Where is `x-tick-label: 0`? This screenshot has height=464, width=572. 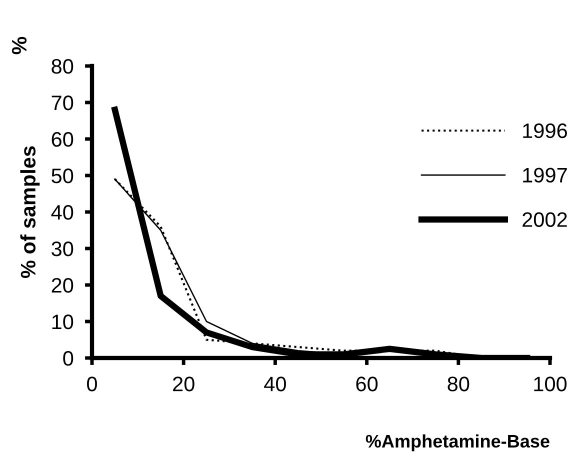
x-tick-label: 0 is located at coordinates (92, 384).